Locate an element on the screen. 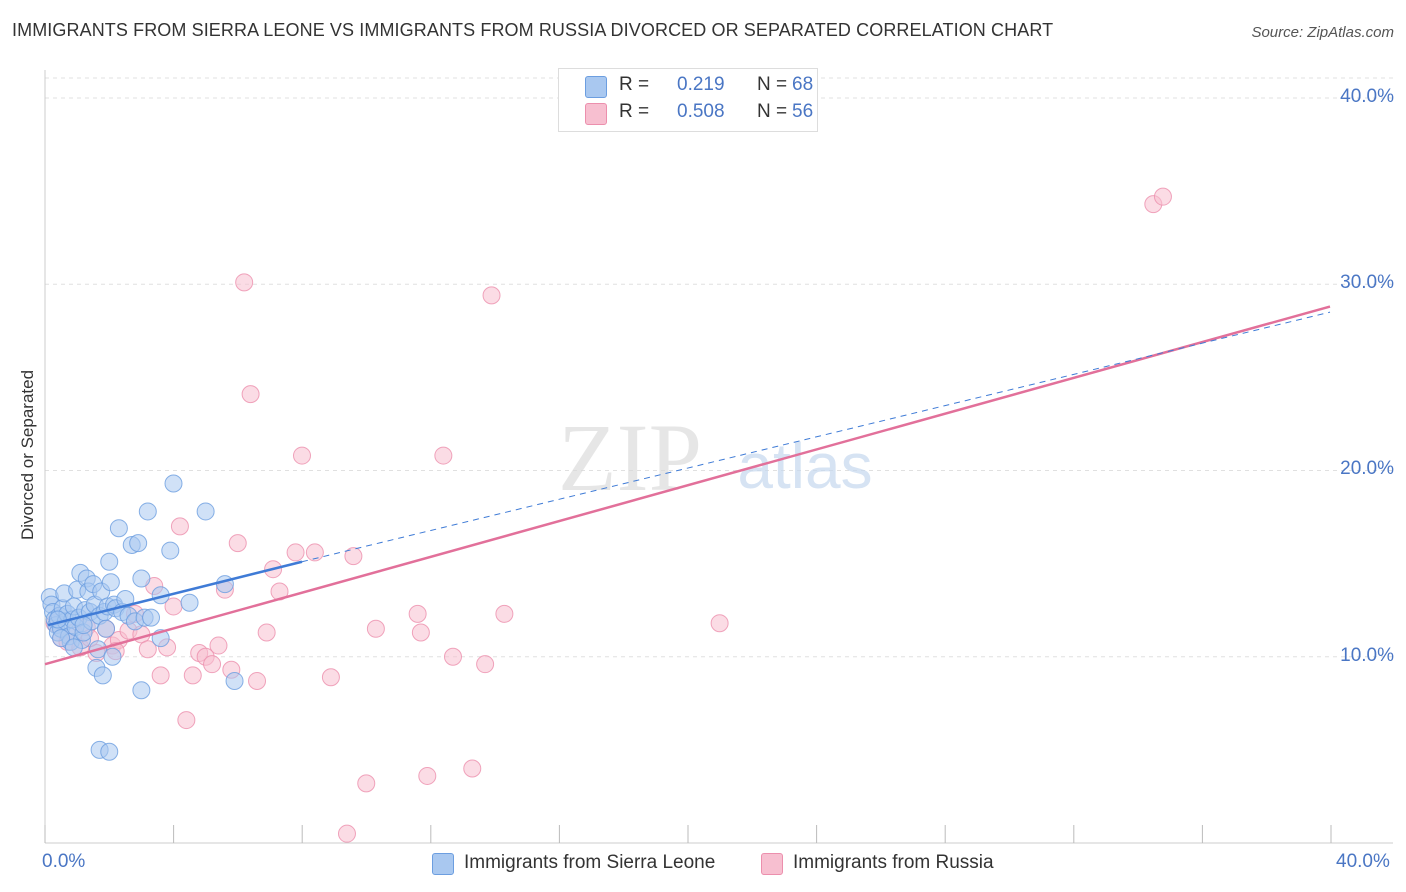 This screenshot has width=1406, height=892. legend-r-value: 0.219 is located at coordinates (701, 84).